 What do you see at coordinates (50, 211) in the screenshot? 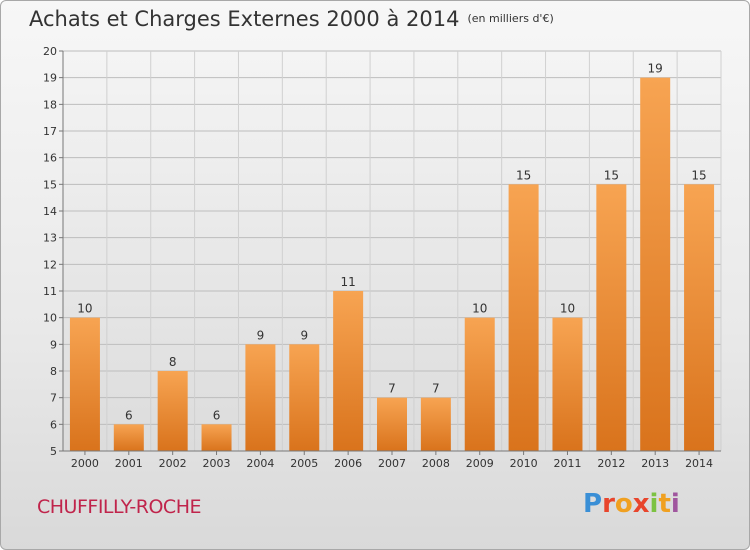
I see `y-tick-label: 14` at bounding box center [50, 211].